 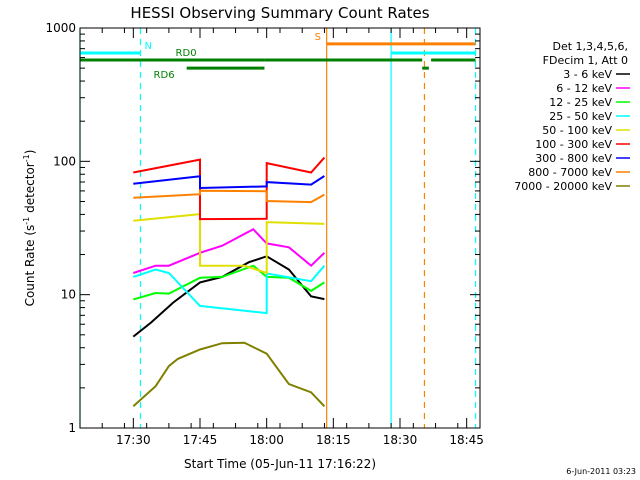 What do you see at coordinates (60, 28) in the screenshot?
I see `y-tick-label: 1000` at bounding box center [60, 28].